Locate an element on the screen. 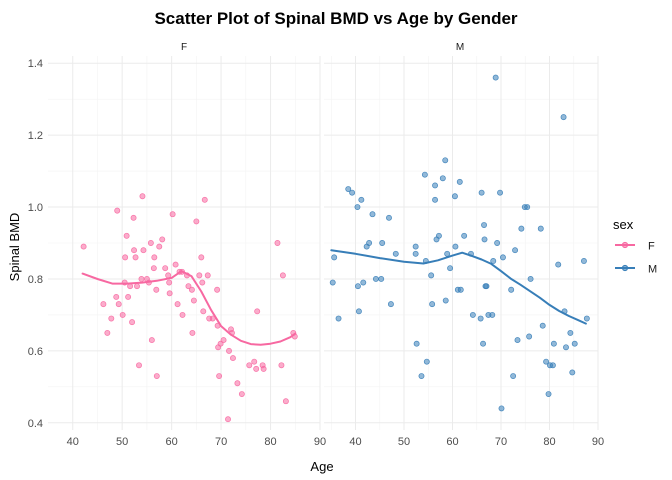 The width and height of the screenshot is (672, 480). facet-f-smooth is located at coordinates (189, 308).